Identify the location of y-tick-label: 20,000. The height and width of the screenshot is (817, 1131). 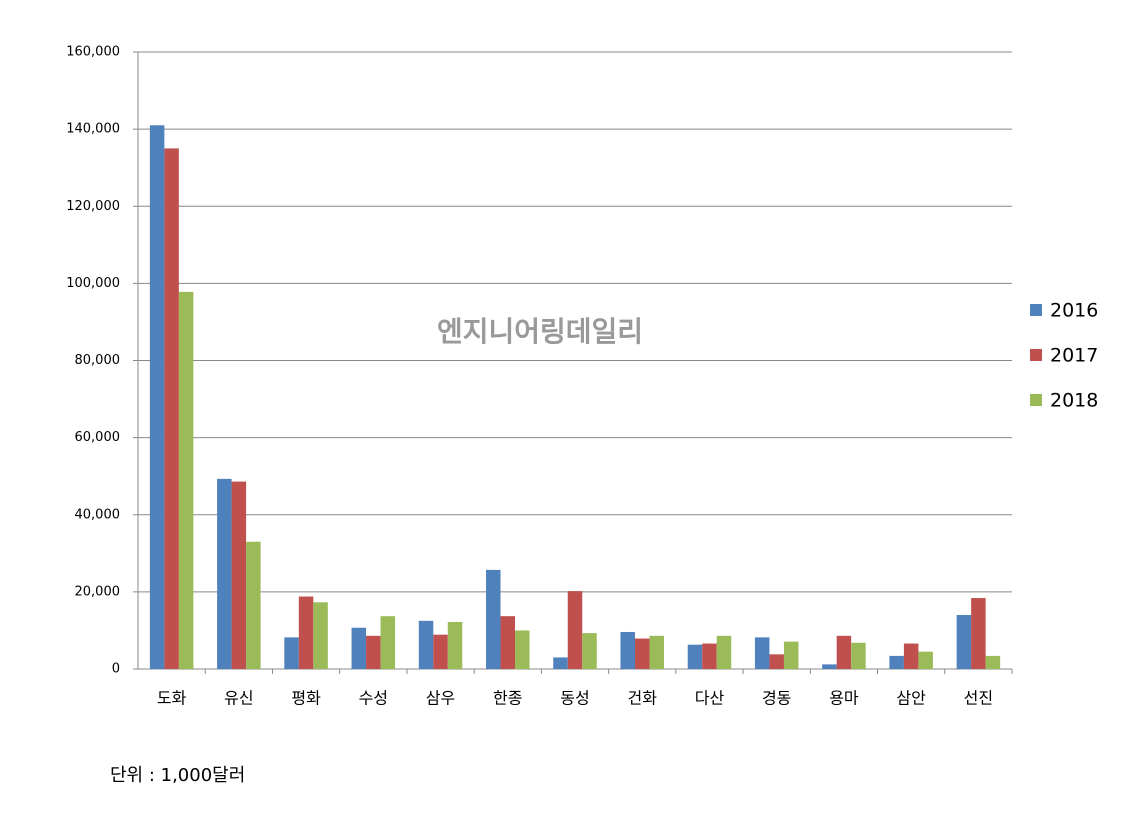
(98, 591).